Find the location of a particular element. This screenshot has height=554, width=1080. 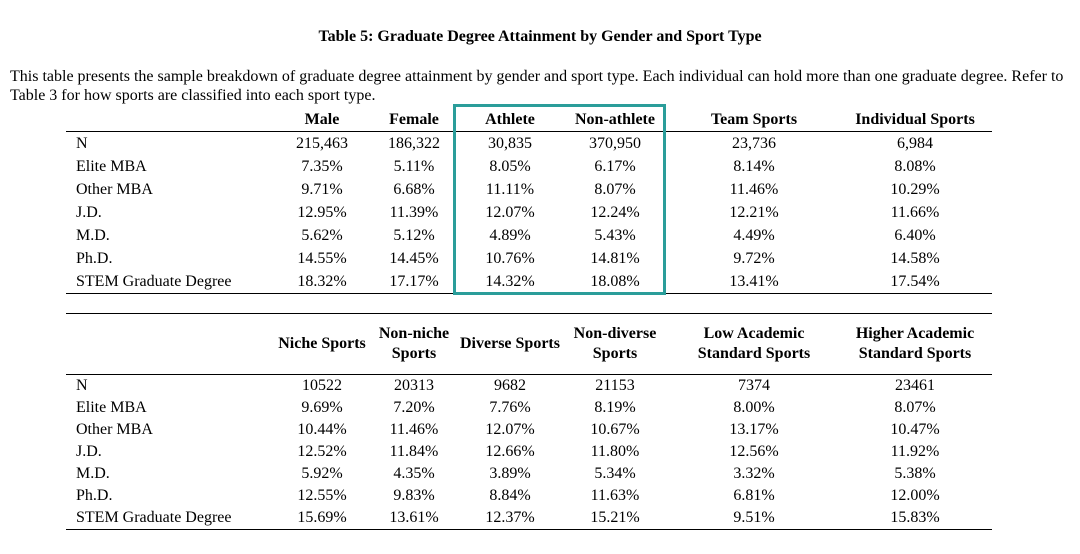

table-cell: 12.56% is located at coordinates (754, 451).